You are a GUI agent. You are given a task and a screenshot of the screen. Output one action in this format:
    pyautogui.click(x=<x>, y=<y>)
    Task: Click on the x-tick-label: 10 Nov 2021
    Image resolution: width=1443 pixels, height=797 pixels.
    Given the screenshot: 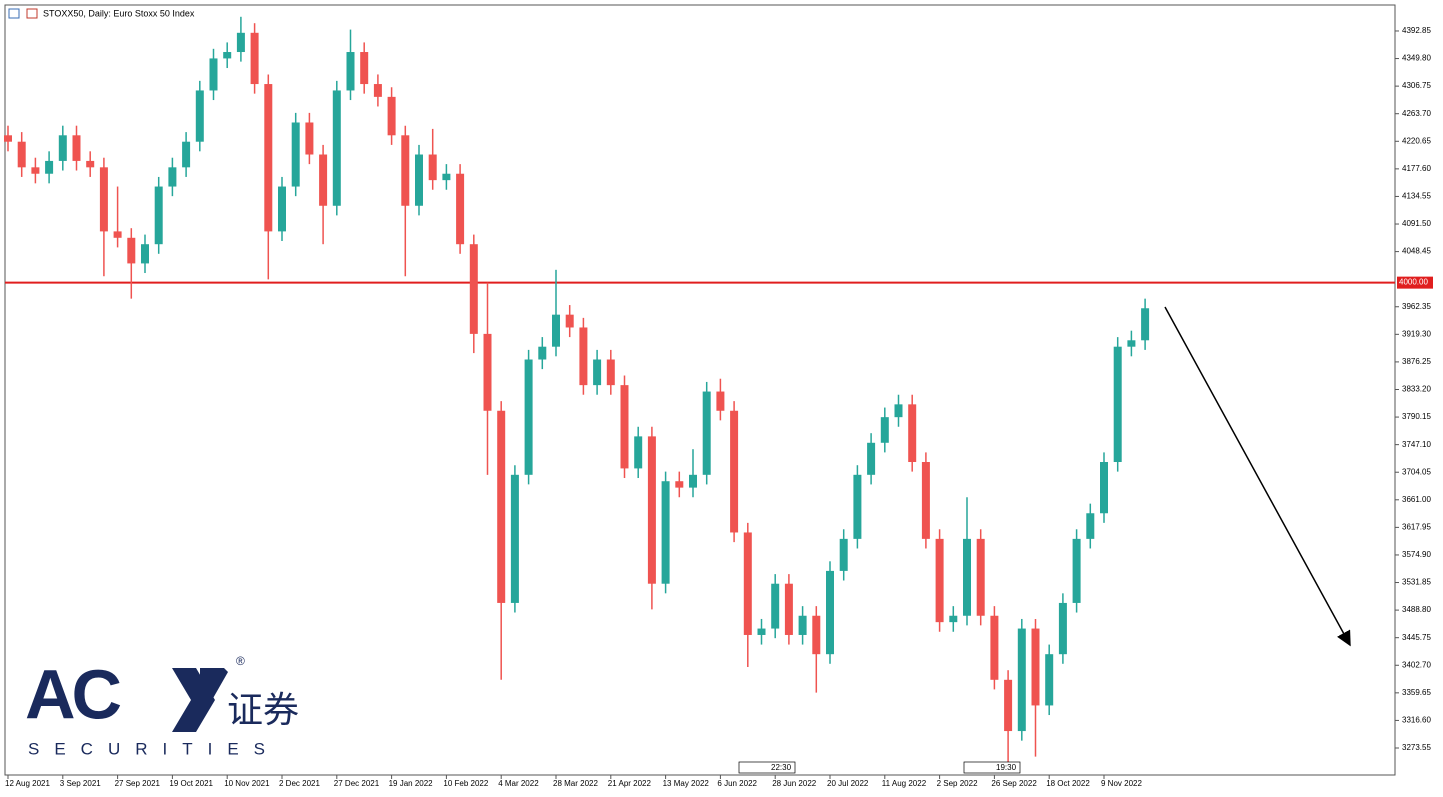 What is the action you would take?
    pyautogui.click(x=247, y=783)
    